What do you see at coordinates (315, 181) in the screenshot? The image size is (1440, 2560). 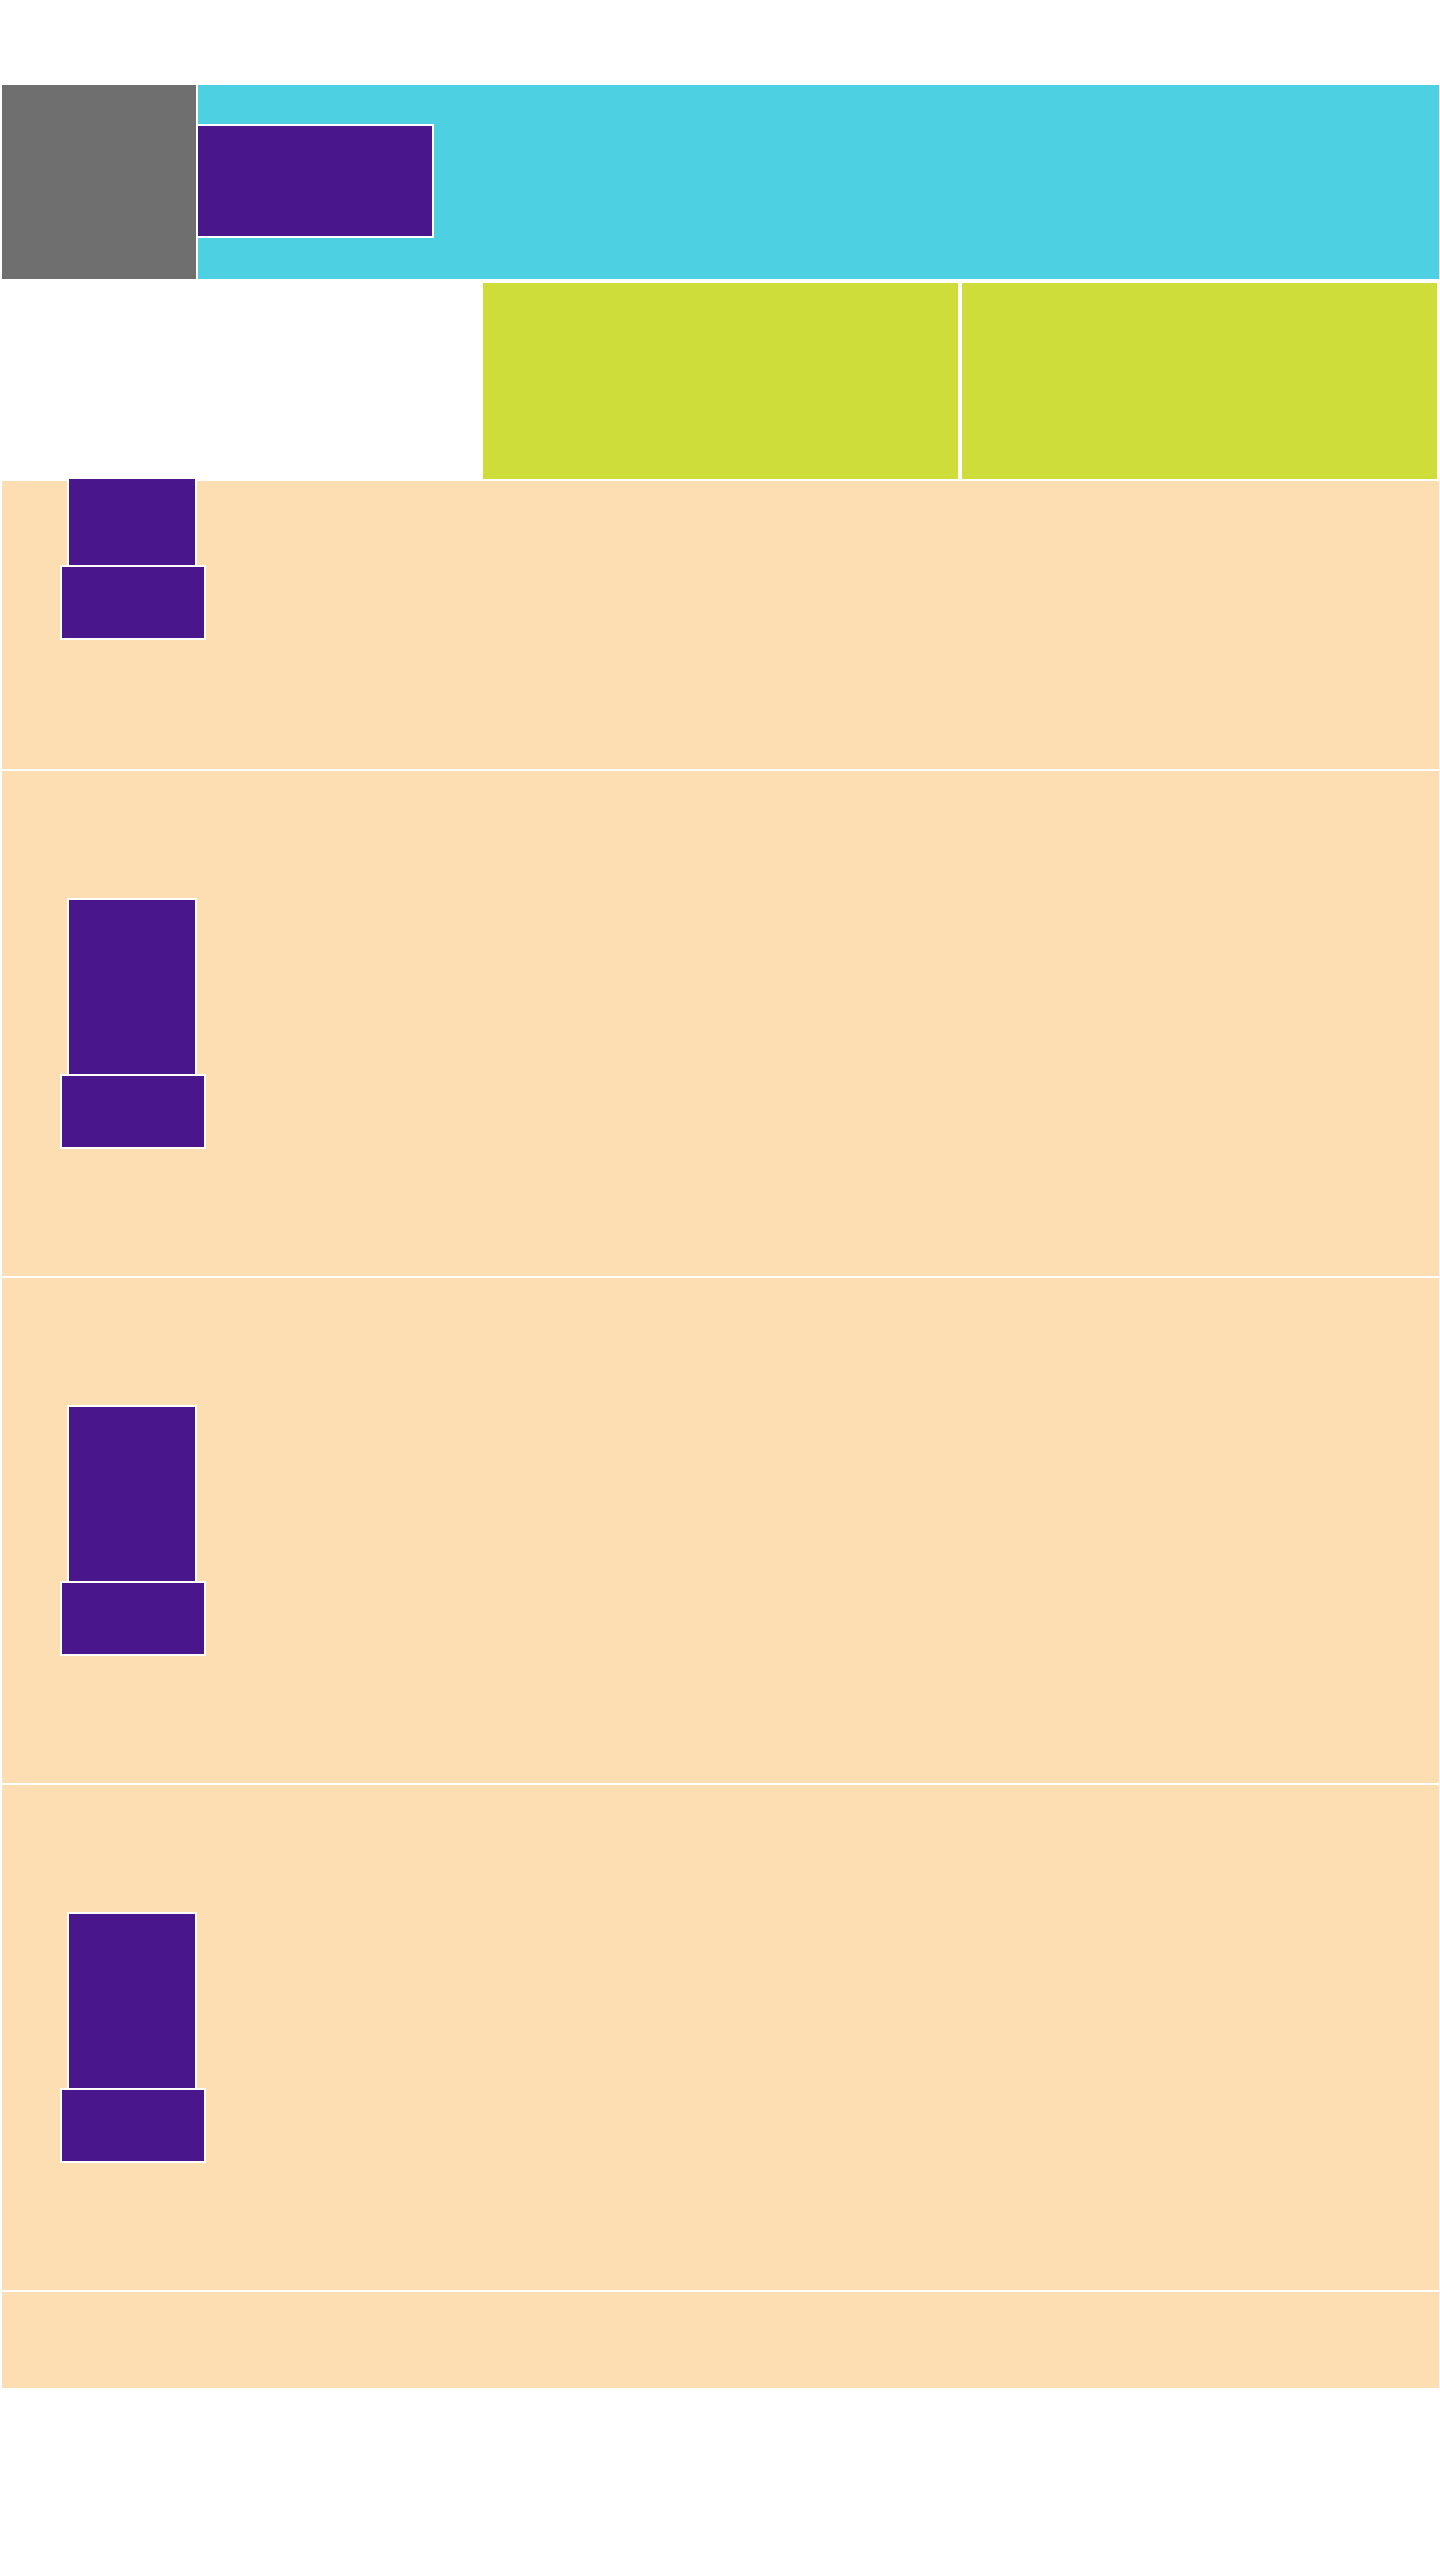 I see `header-title-block` at bounding box center [315, 181].